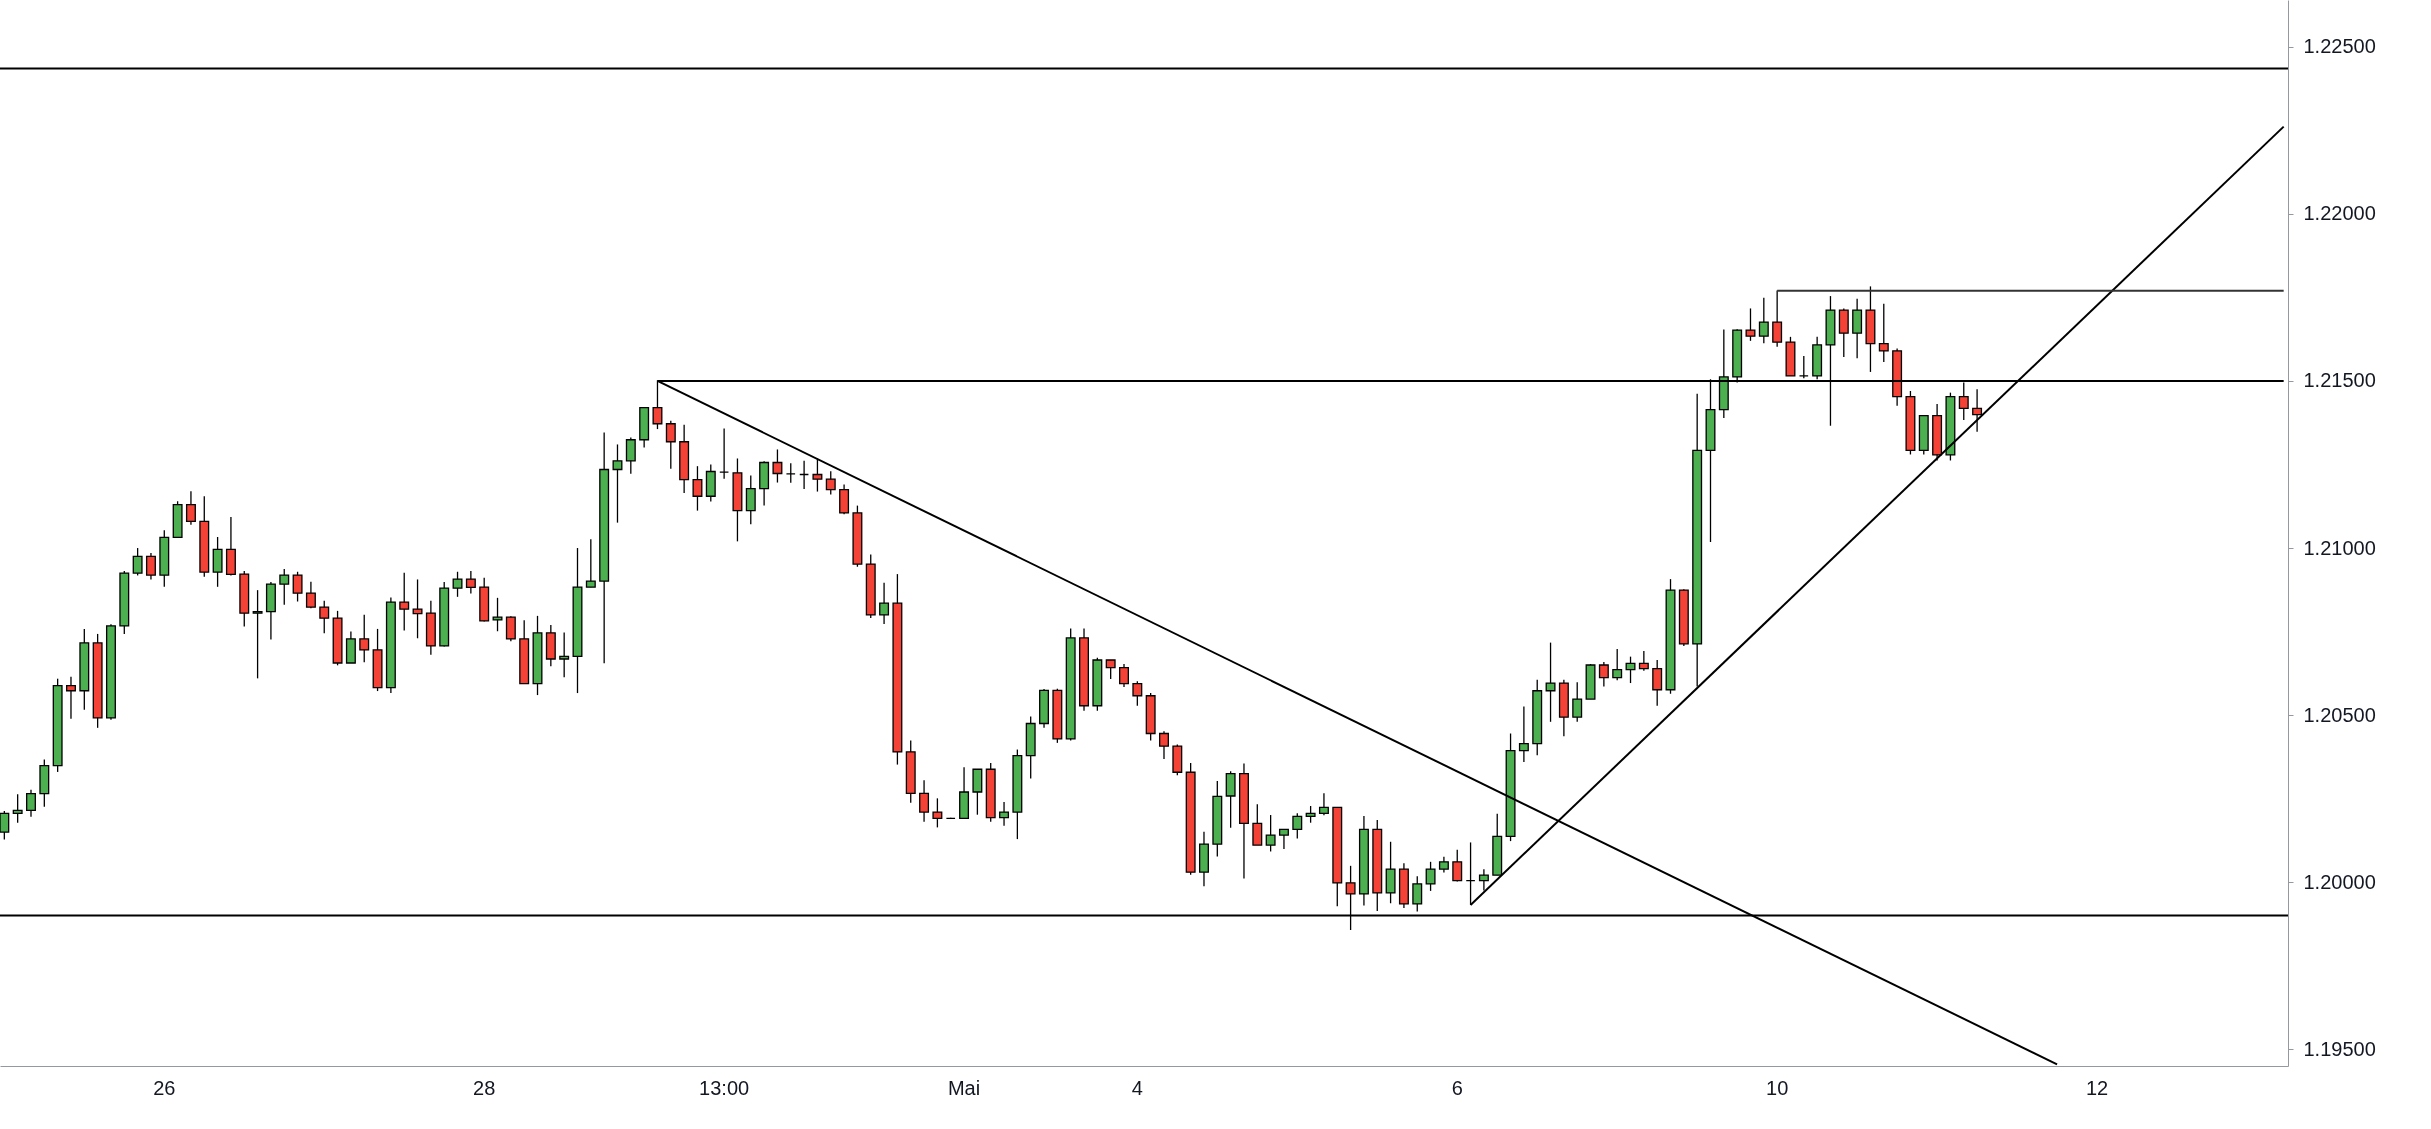  I want to click on x-tick-label: 28, so click(484, 1087).